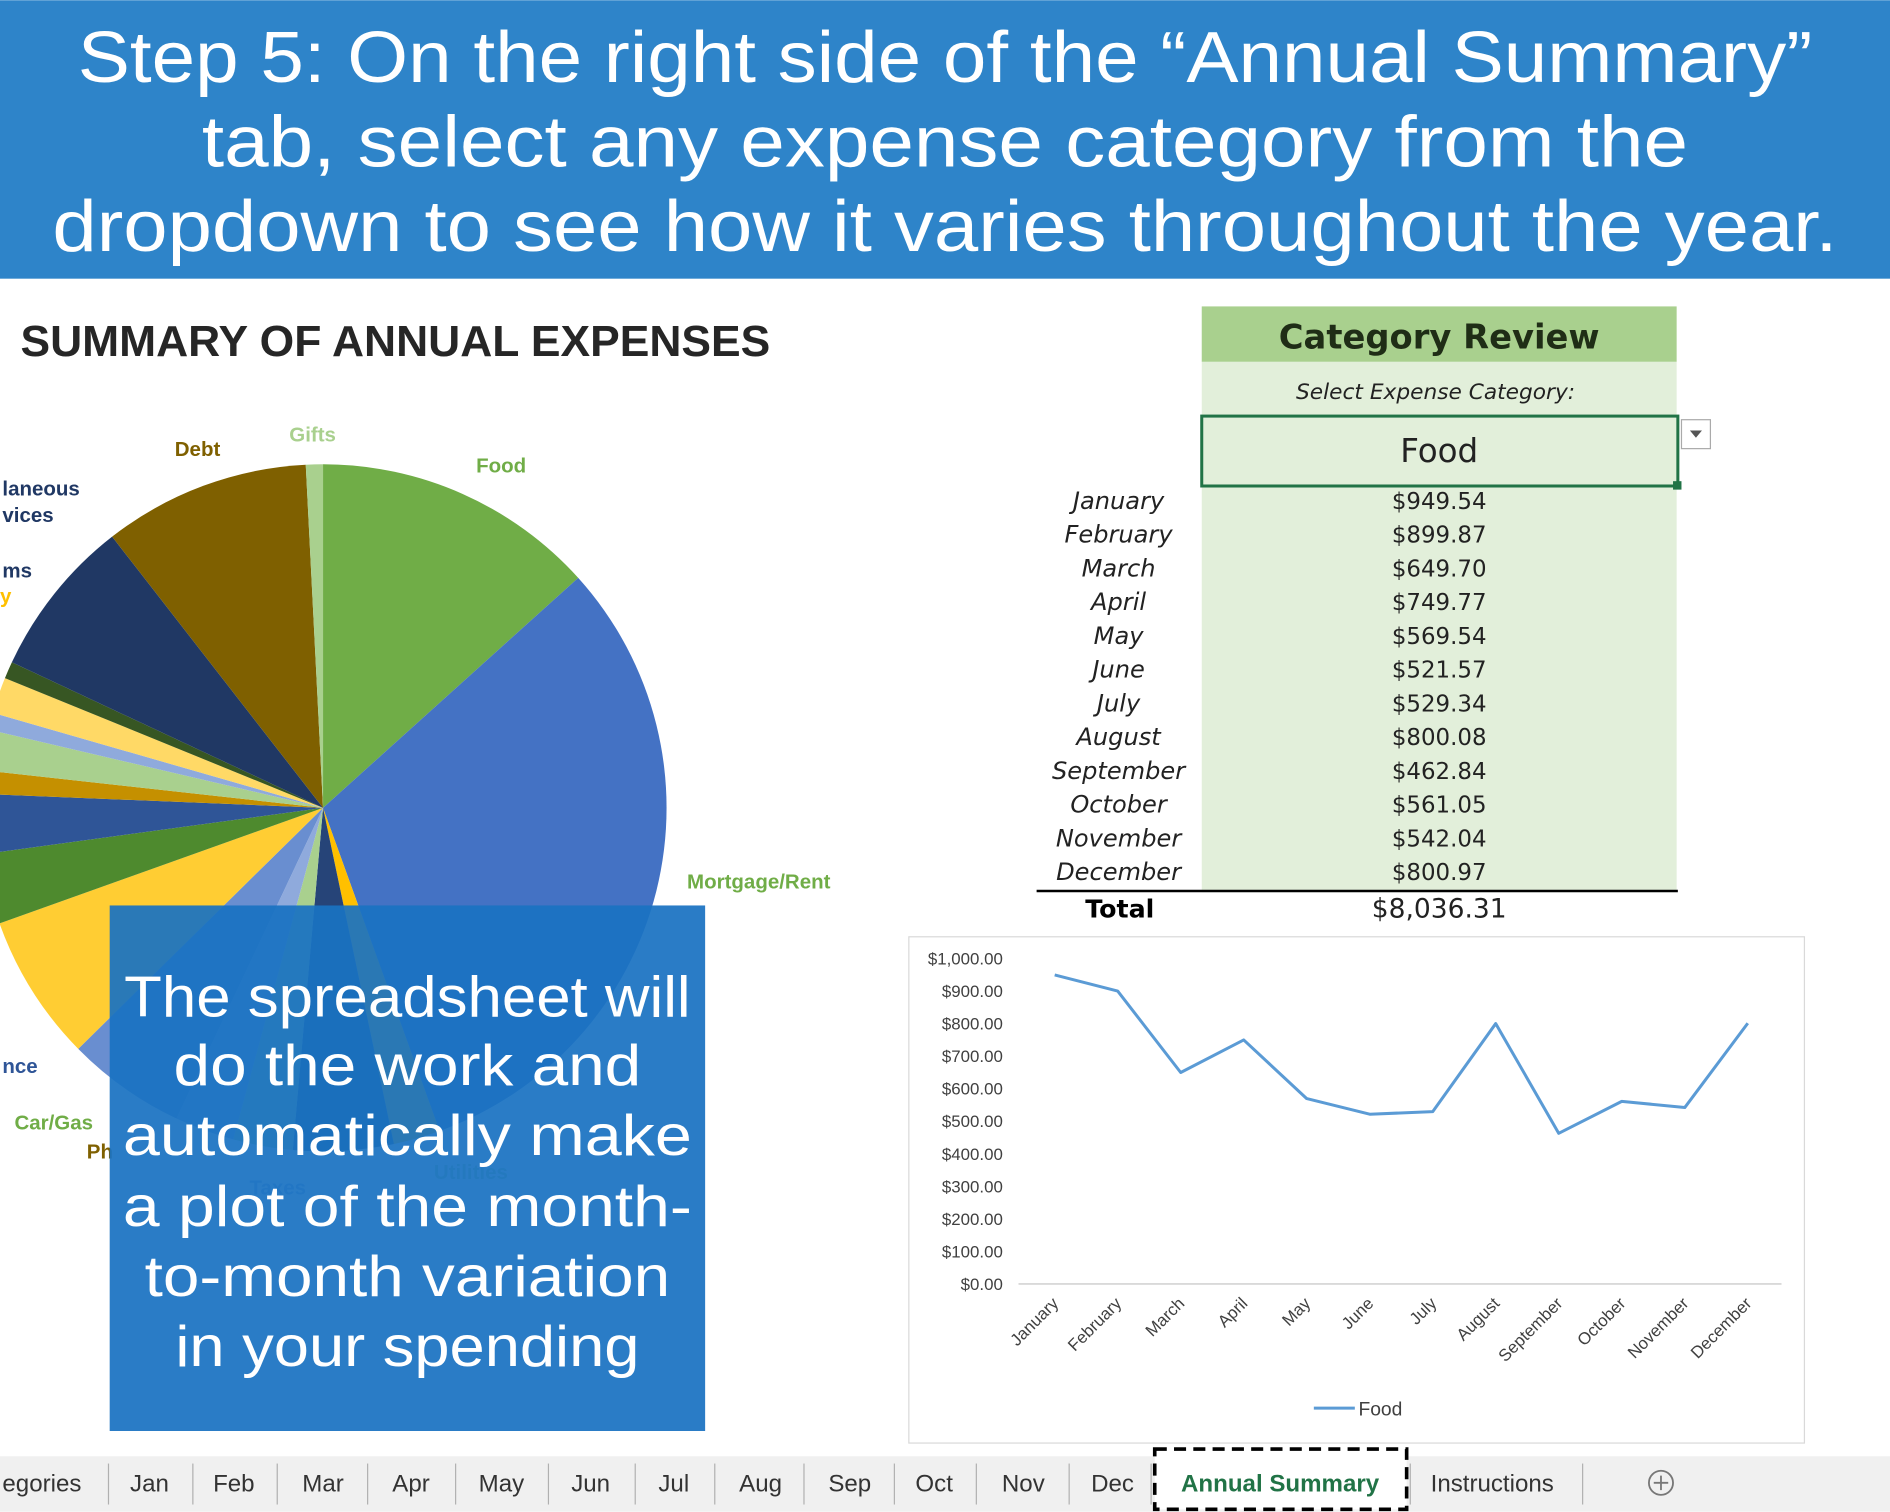  What do you see at coordinates (1439, 909) in the screenshot?
I see `total-amount: $8,036.31` at bounding box center [1439, 909].